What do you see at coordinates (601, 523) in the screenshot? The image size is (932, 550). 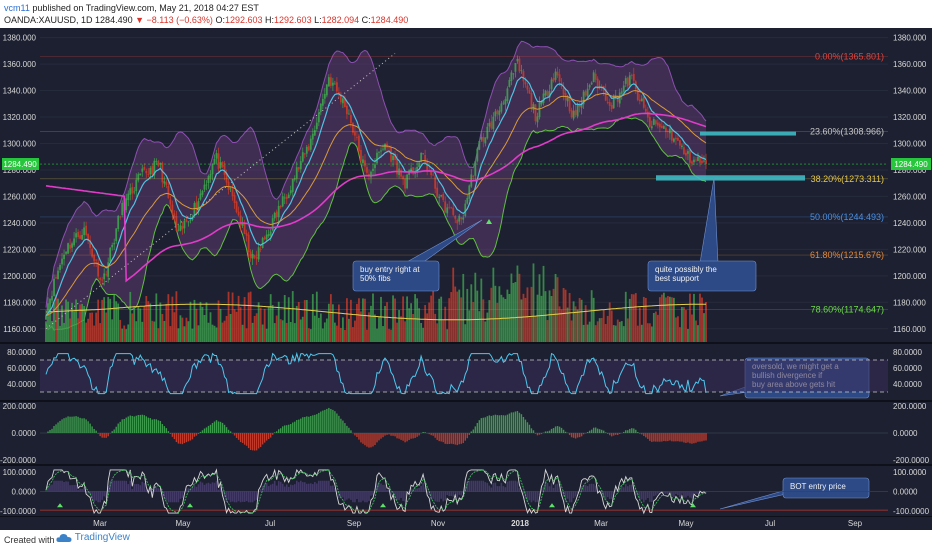 I see `time-tick-label: Mar` at bounding box center [601, 523].